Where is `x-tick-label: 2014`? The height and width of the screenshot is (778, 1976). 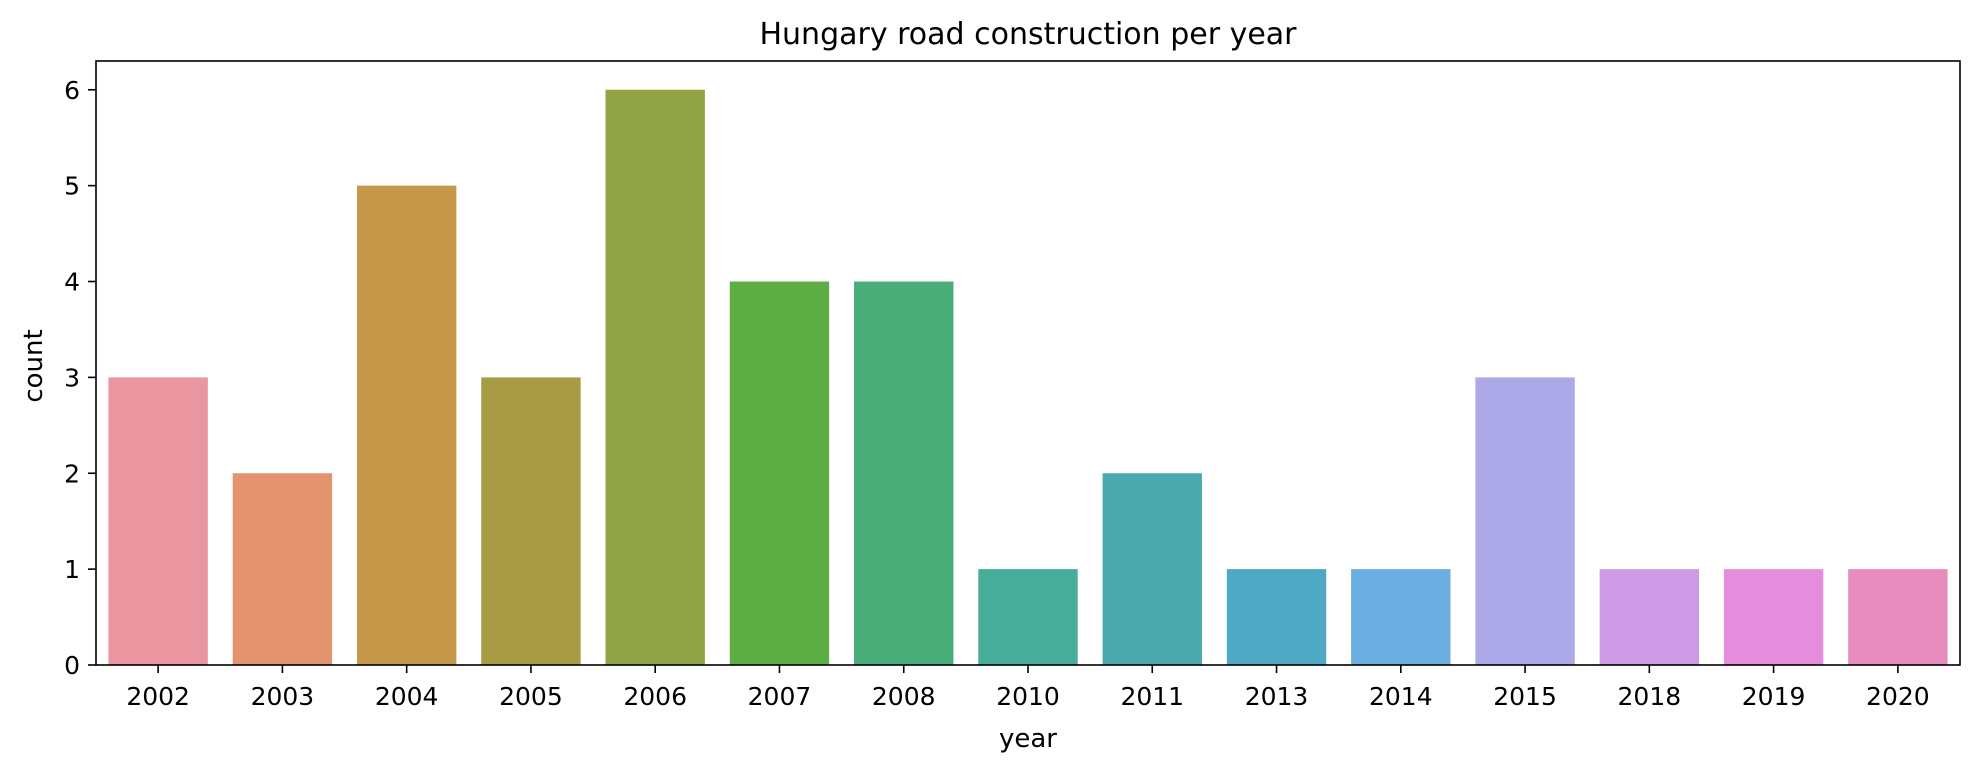 x-tick-label: 2014 is located at coordinates (1401, 696).